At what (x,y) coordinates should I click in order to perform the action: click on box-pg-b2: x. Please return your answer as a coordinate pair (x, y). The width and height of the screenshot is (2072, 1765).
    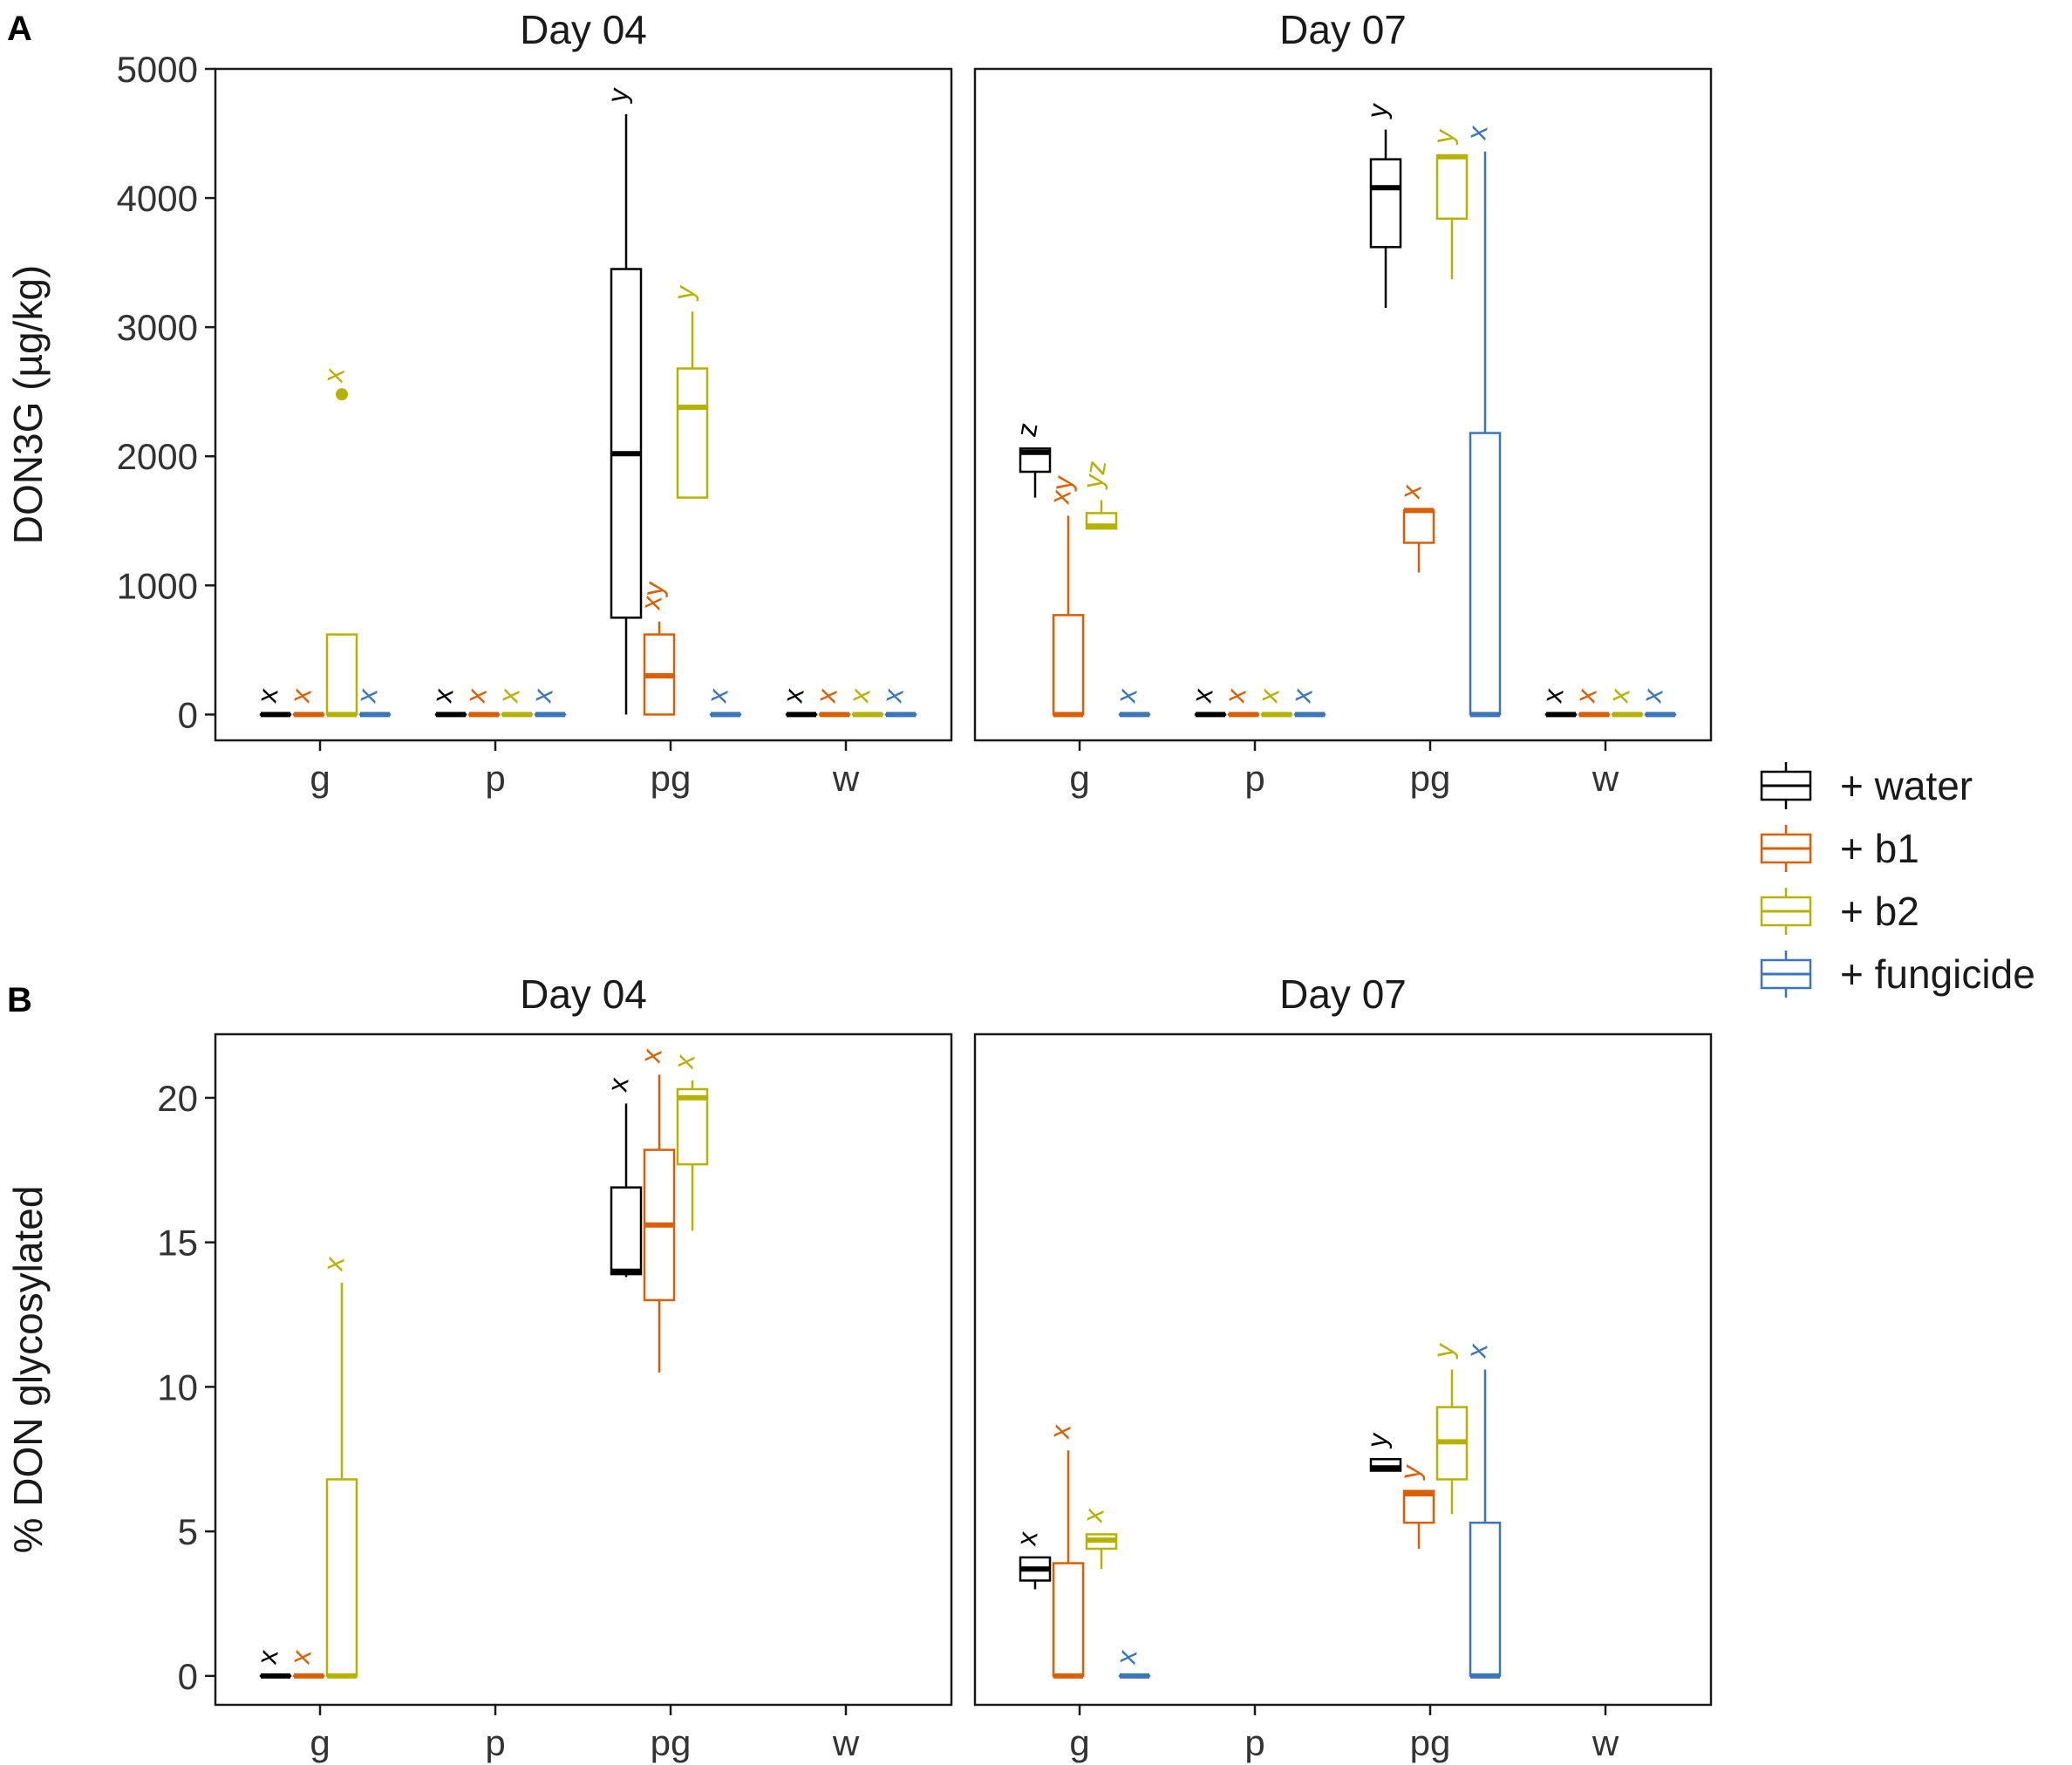
    Looking at the image, I should click on (688, 1141).